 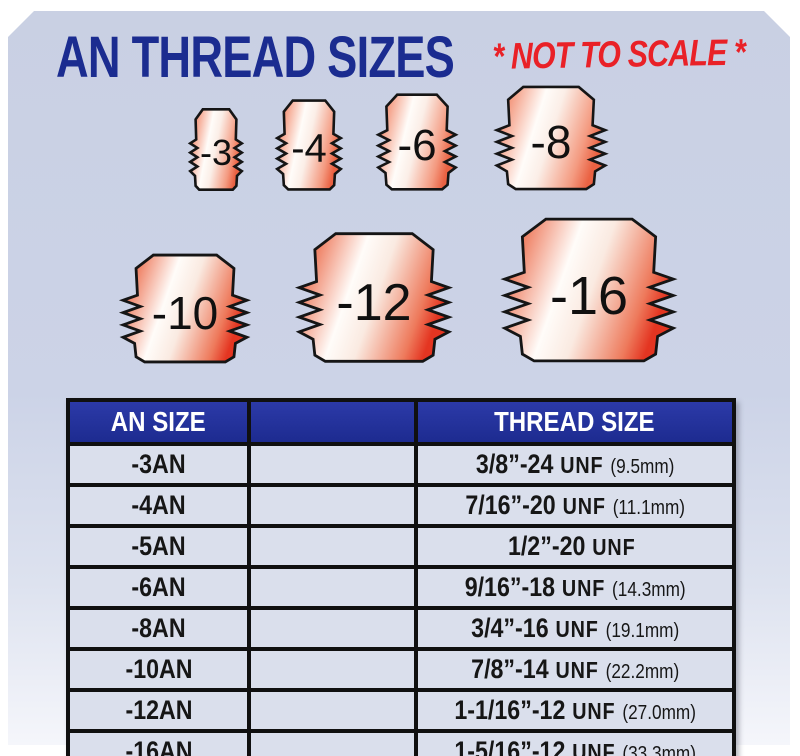 I want to click on table-row: -6AN 9/16”-18 UNF (14.3mm), so click(x=401, y=587).